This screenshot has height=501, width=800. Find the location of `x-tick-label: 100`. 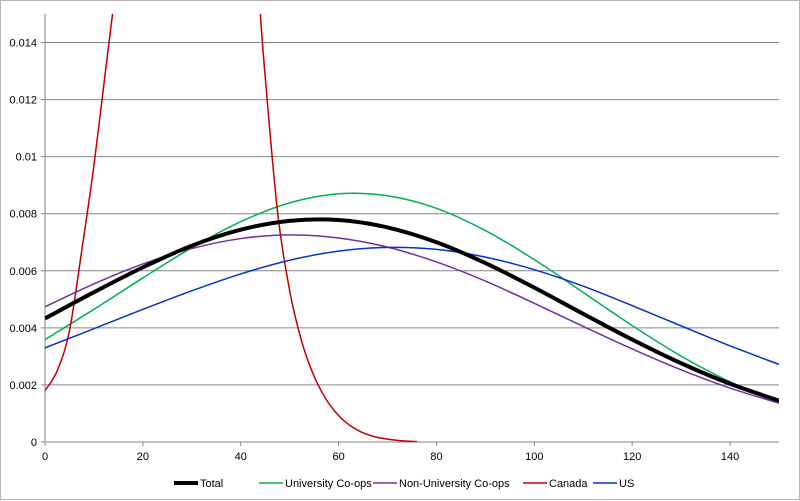

x-tick-label: 100 is located at coordinates (534, 457).